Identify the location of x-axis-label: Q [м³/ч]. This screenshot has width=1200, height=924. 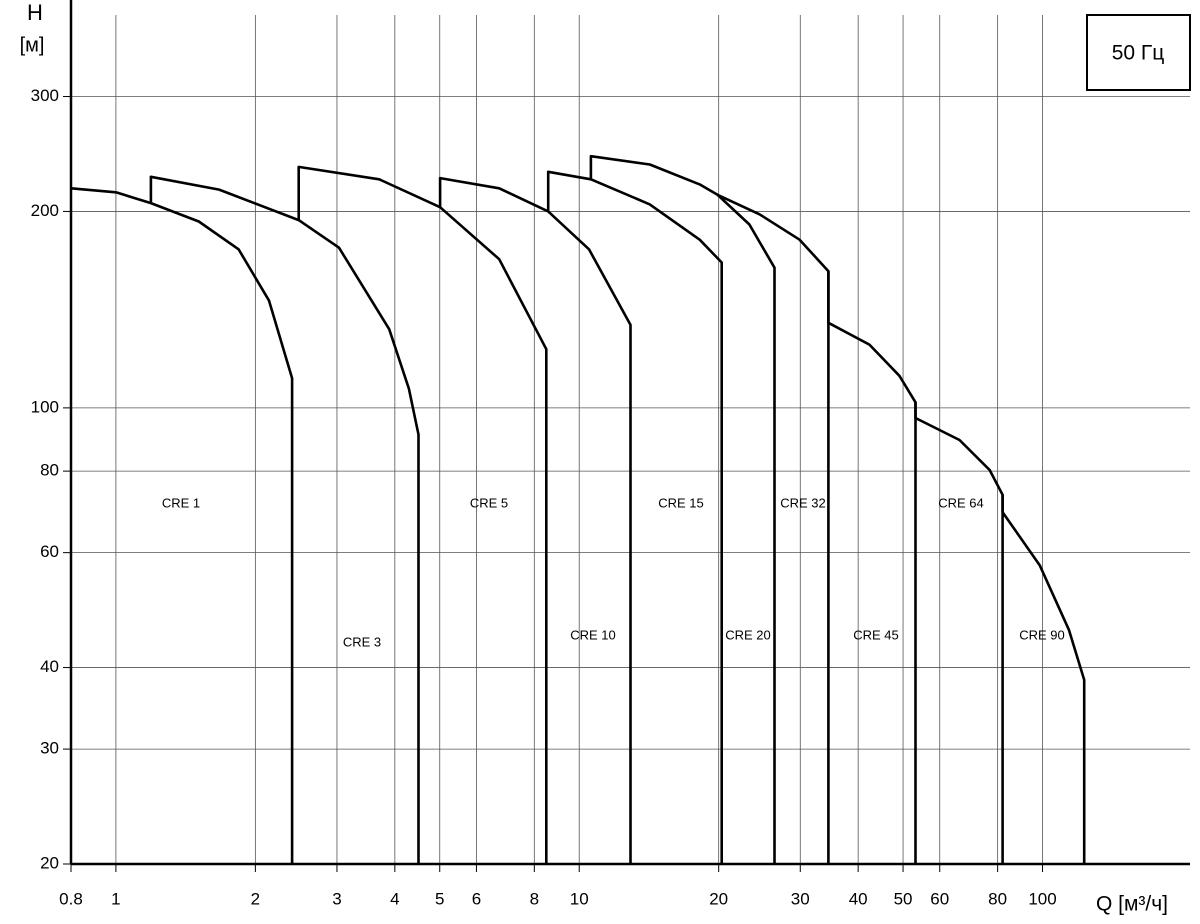
(1132, 904).